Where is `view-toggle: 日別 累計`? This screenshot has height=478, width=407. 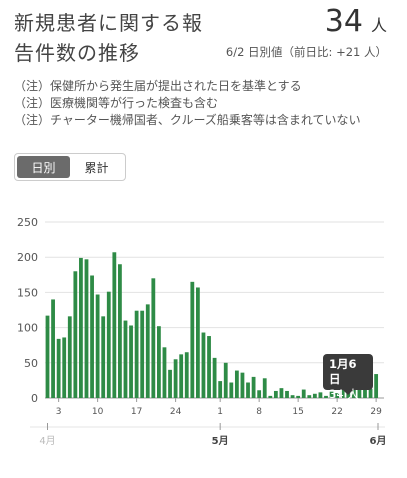
view-toggle: 日別 累計 is located at coordinates (70, 167).